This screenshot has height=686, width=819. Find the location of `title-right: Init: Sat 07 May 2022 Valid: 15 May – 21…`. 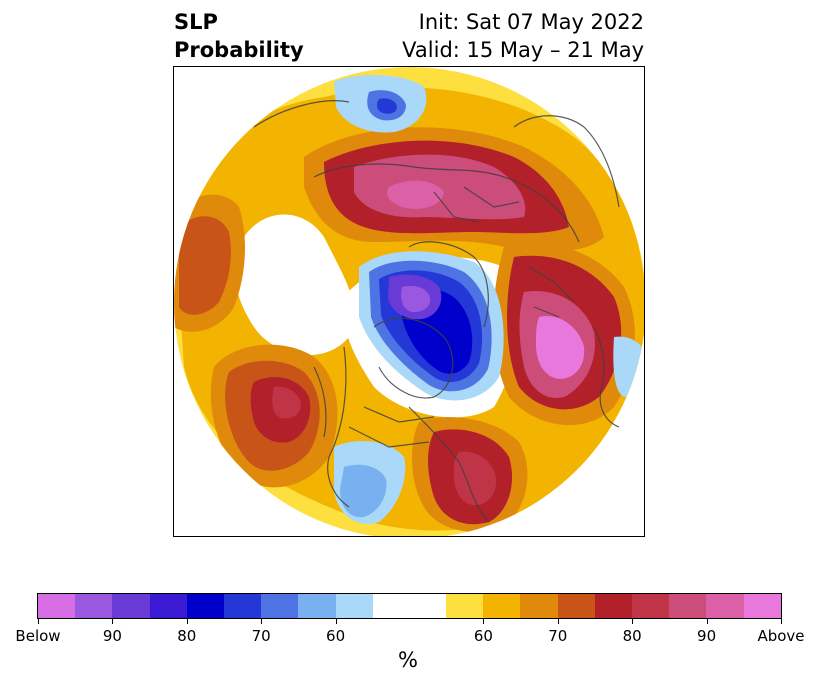

title-right: Init: Sat 07 May 2022 Valid: 15 May – 21… is located at coordinates (523, 36).